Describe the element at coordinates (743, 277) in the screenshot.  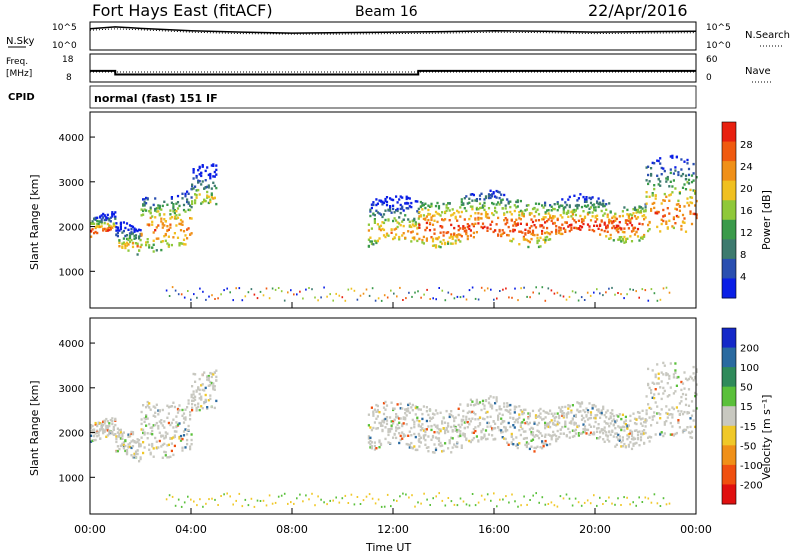
I see `colorbar-tick-label: 4` at that location.